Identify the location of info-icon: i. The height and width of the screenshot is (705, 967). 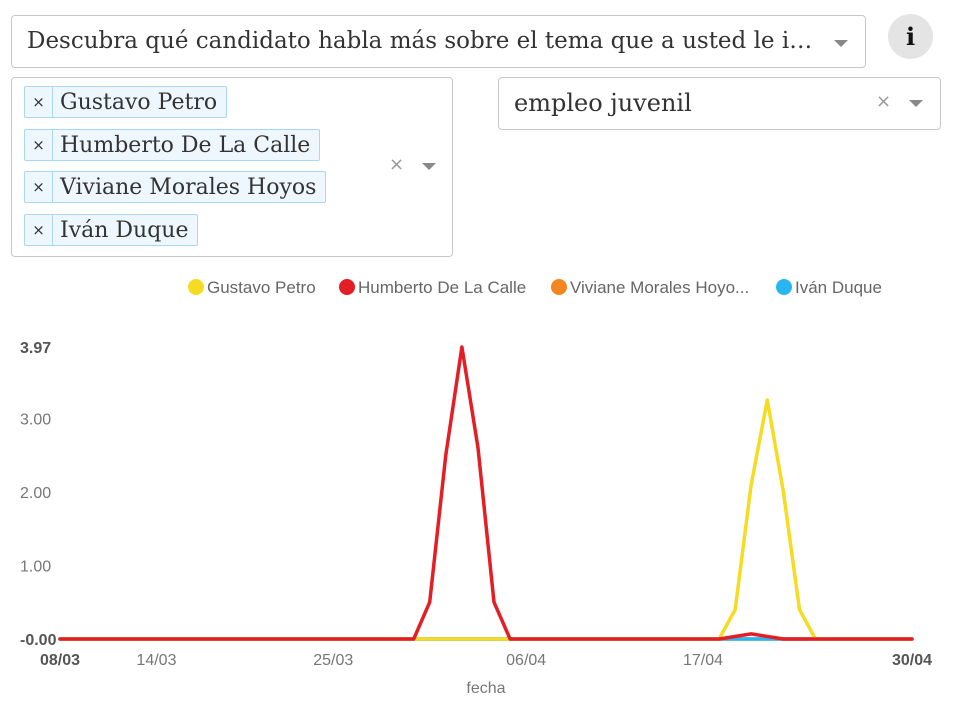
(910, 36).